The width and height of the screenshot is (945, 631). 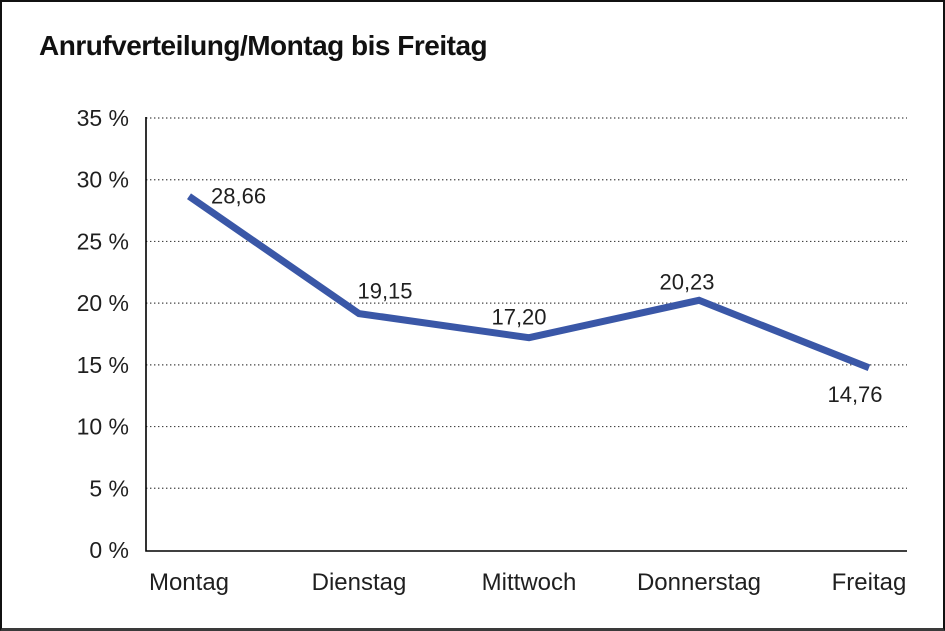 I want to click on x-axis-category-label: Montag, so click(x=189, y=582).